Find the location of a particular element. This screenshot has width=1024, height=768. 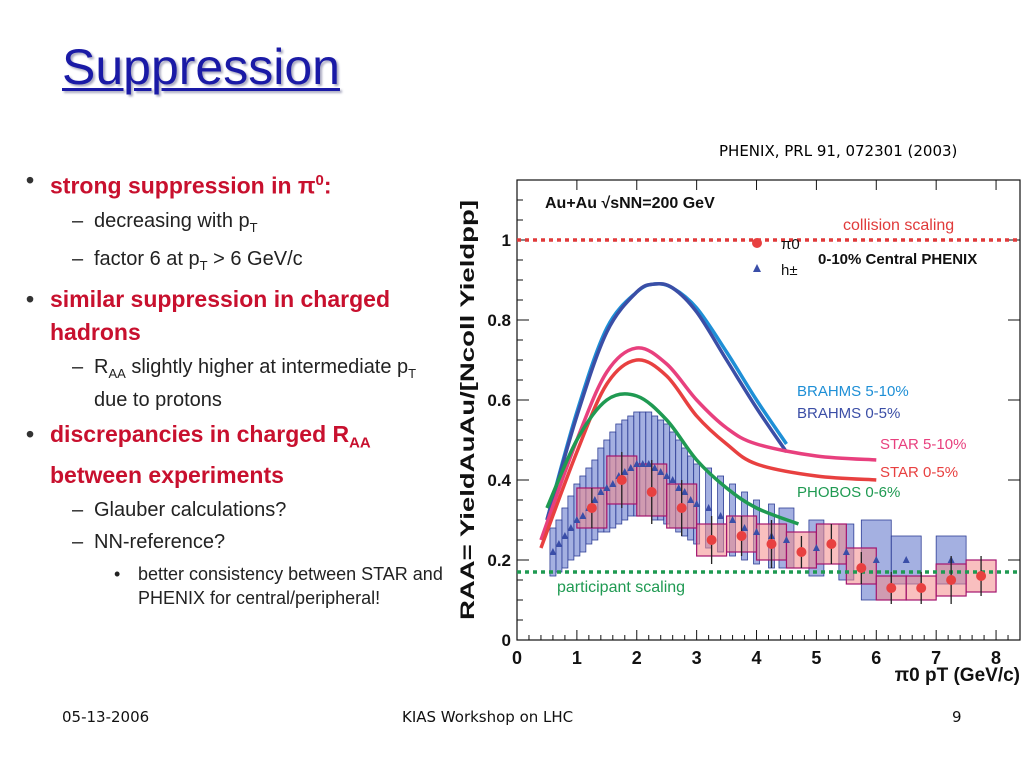

x-tick-label: 4 is located at coordinates (757, 658).